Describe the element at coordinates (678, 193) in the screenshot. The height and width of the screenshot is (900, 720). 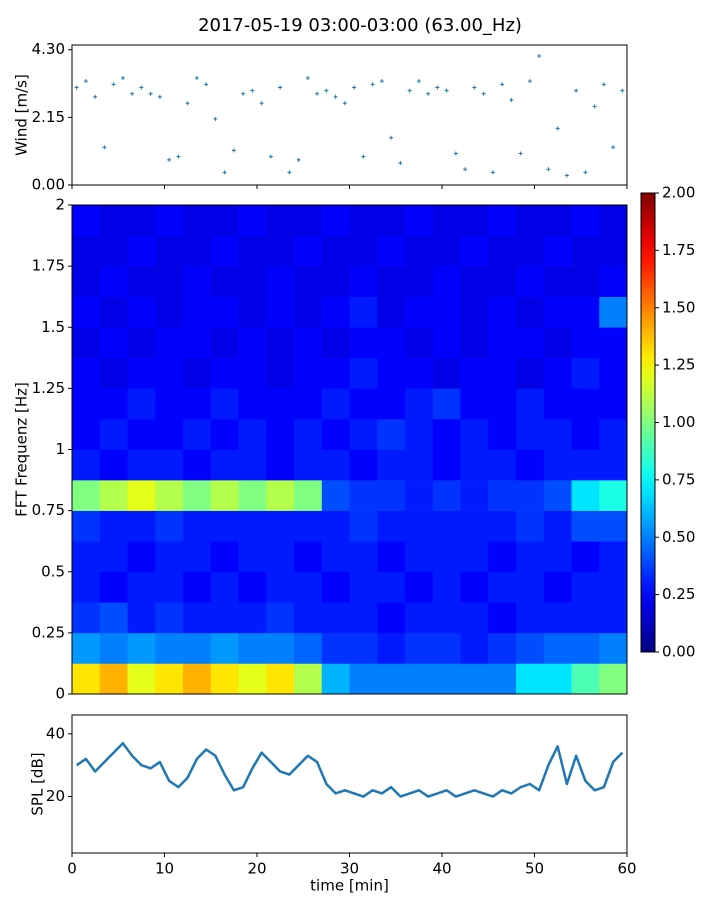
I see `colorbar-tick-label: 2.00` at that location.